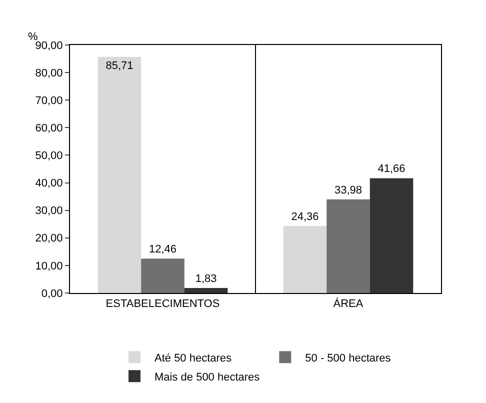  Describe the element at coordinates (348, 190) in the screenshot. I see `data-label: 33,98` at that location.